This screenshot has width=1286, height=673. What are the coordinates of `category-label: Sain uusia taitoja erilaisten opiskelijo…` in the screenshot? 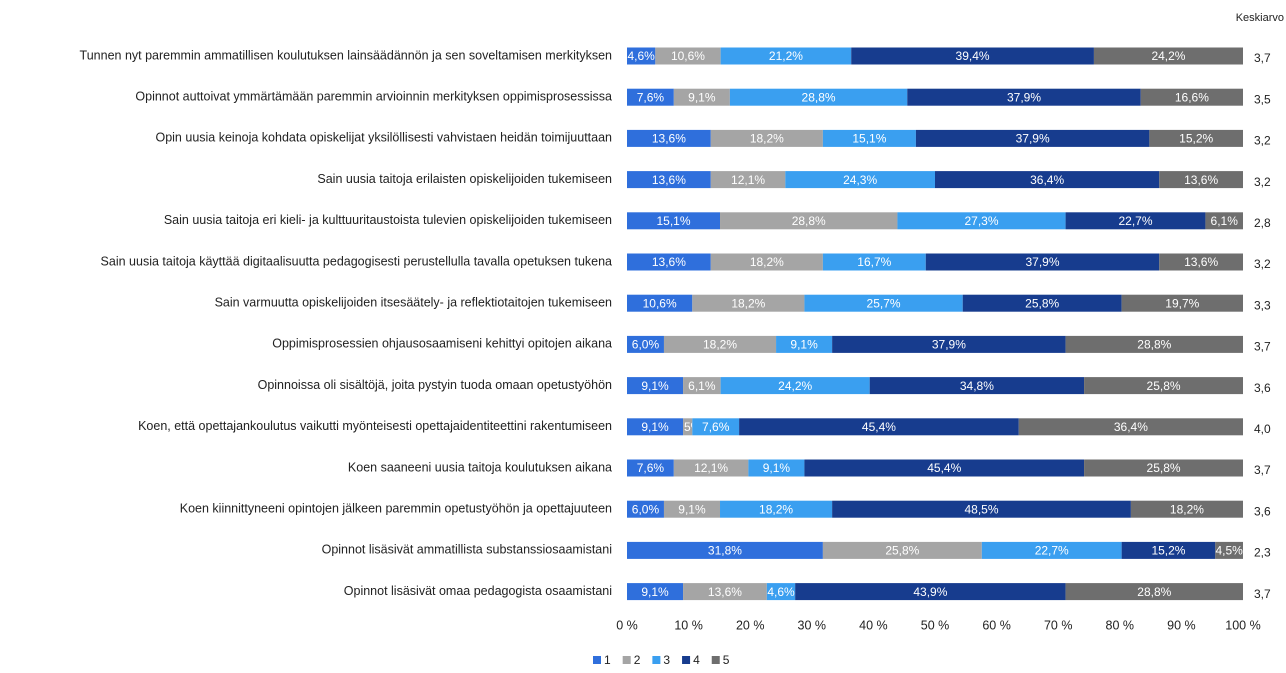 It's located at (464, 179).